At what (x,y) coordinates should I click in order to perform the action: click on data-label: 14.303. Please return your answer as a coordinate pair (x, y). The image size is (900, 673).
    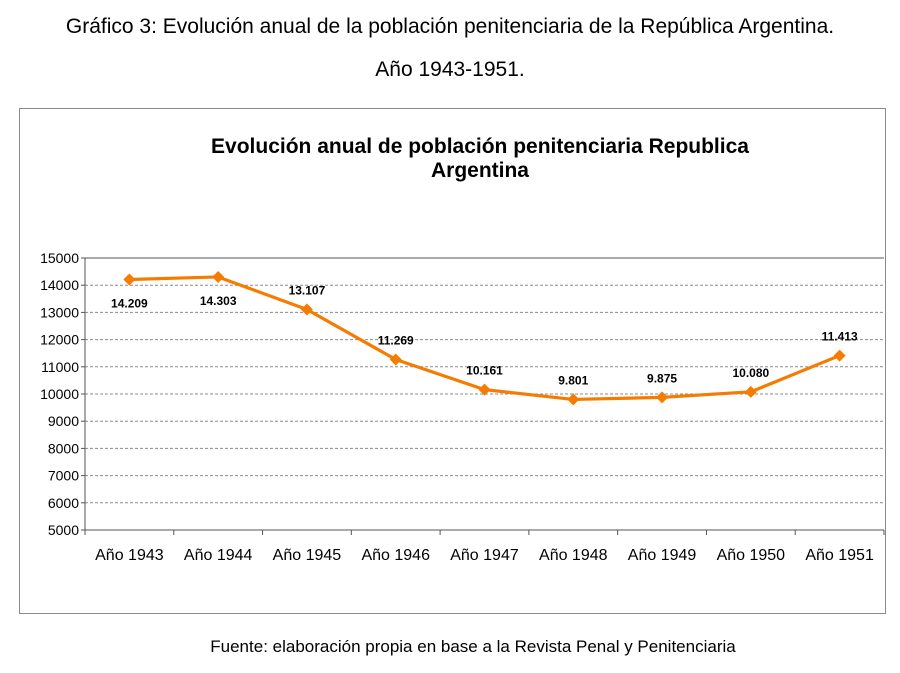
    Looking at the image, I should click on (218, 301).